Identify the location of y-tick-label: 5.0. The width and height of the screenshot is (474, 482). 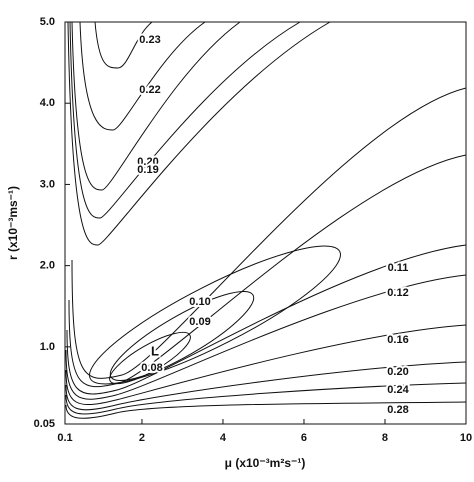
(47, 22).